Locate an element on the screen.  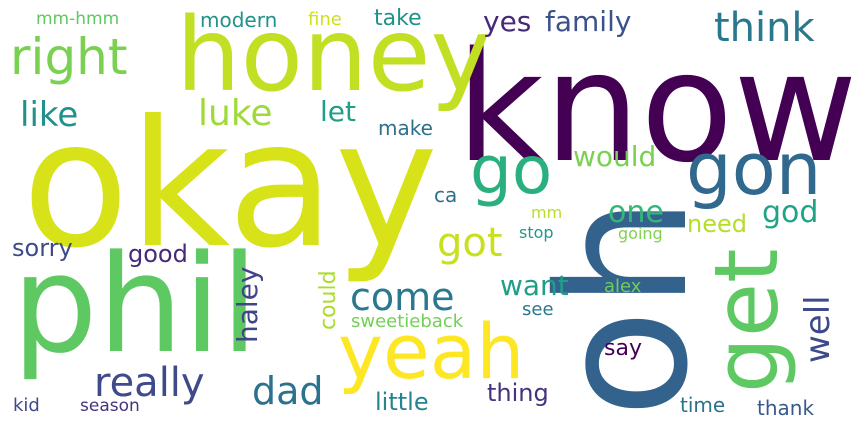
word-phil: phil is located at coordinates (135, 304).